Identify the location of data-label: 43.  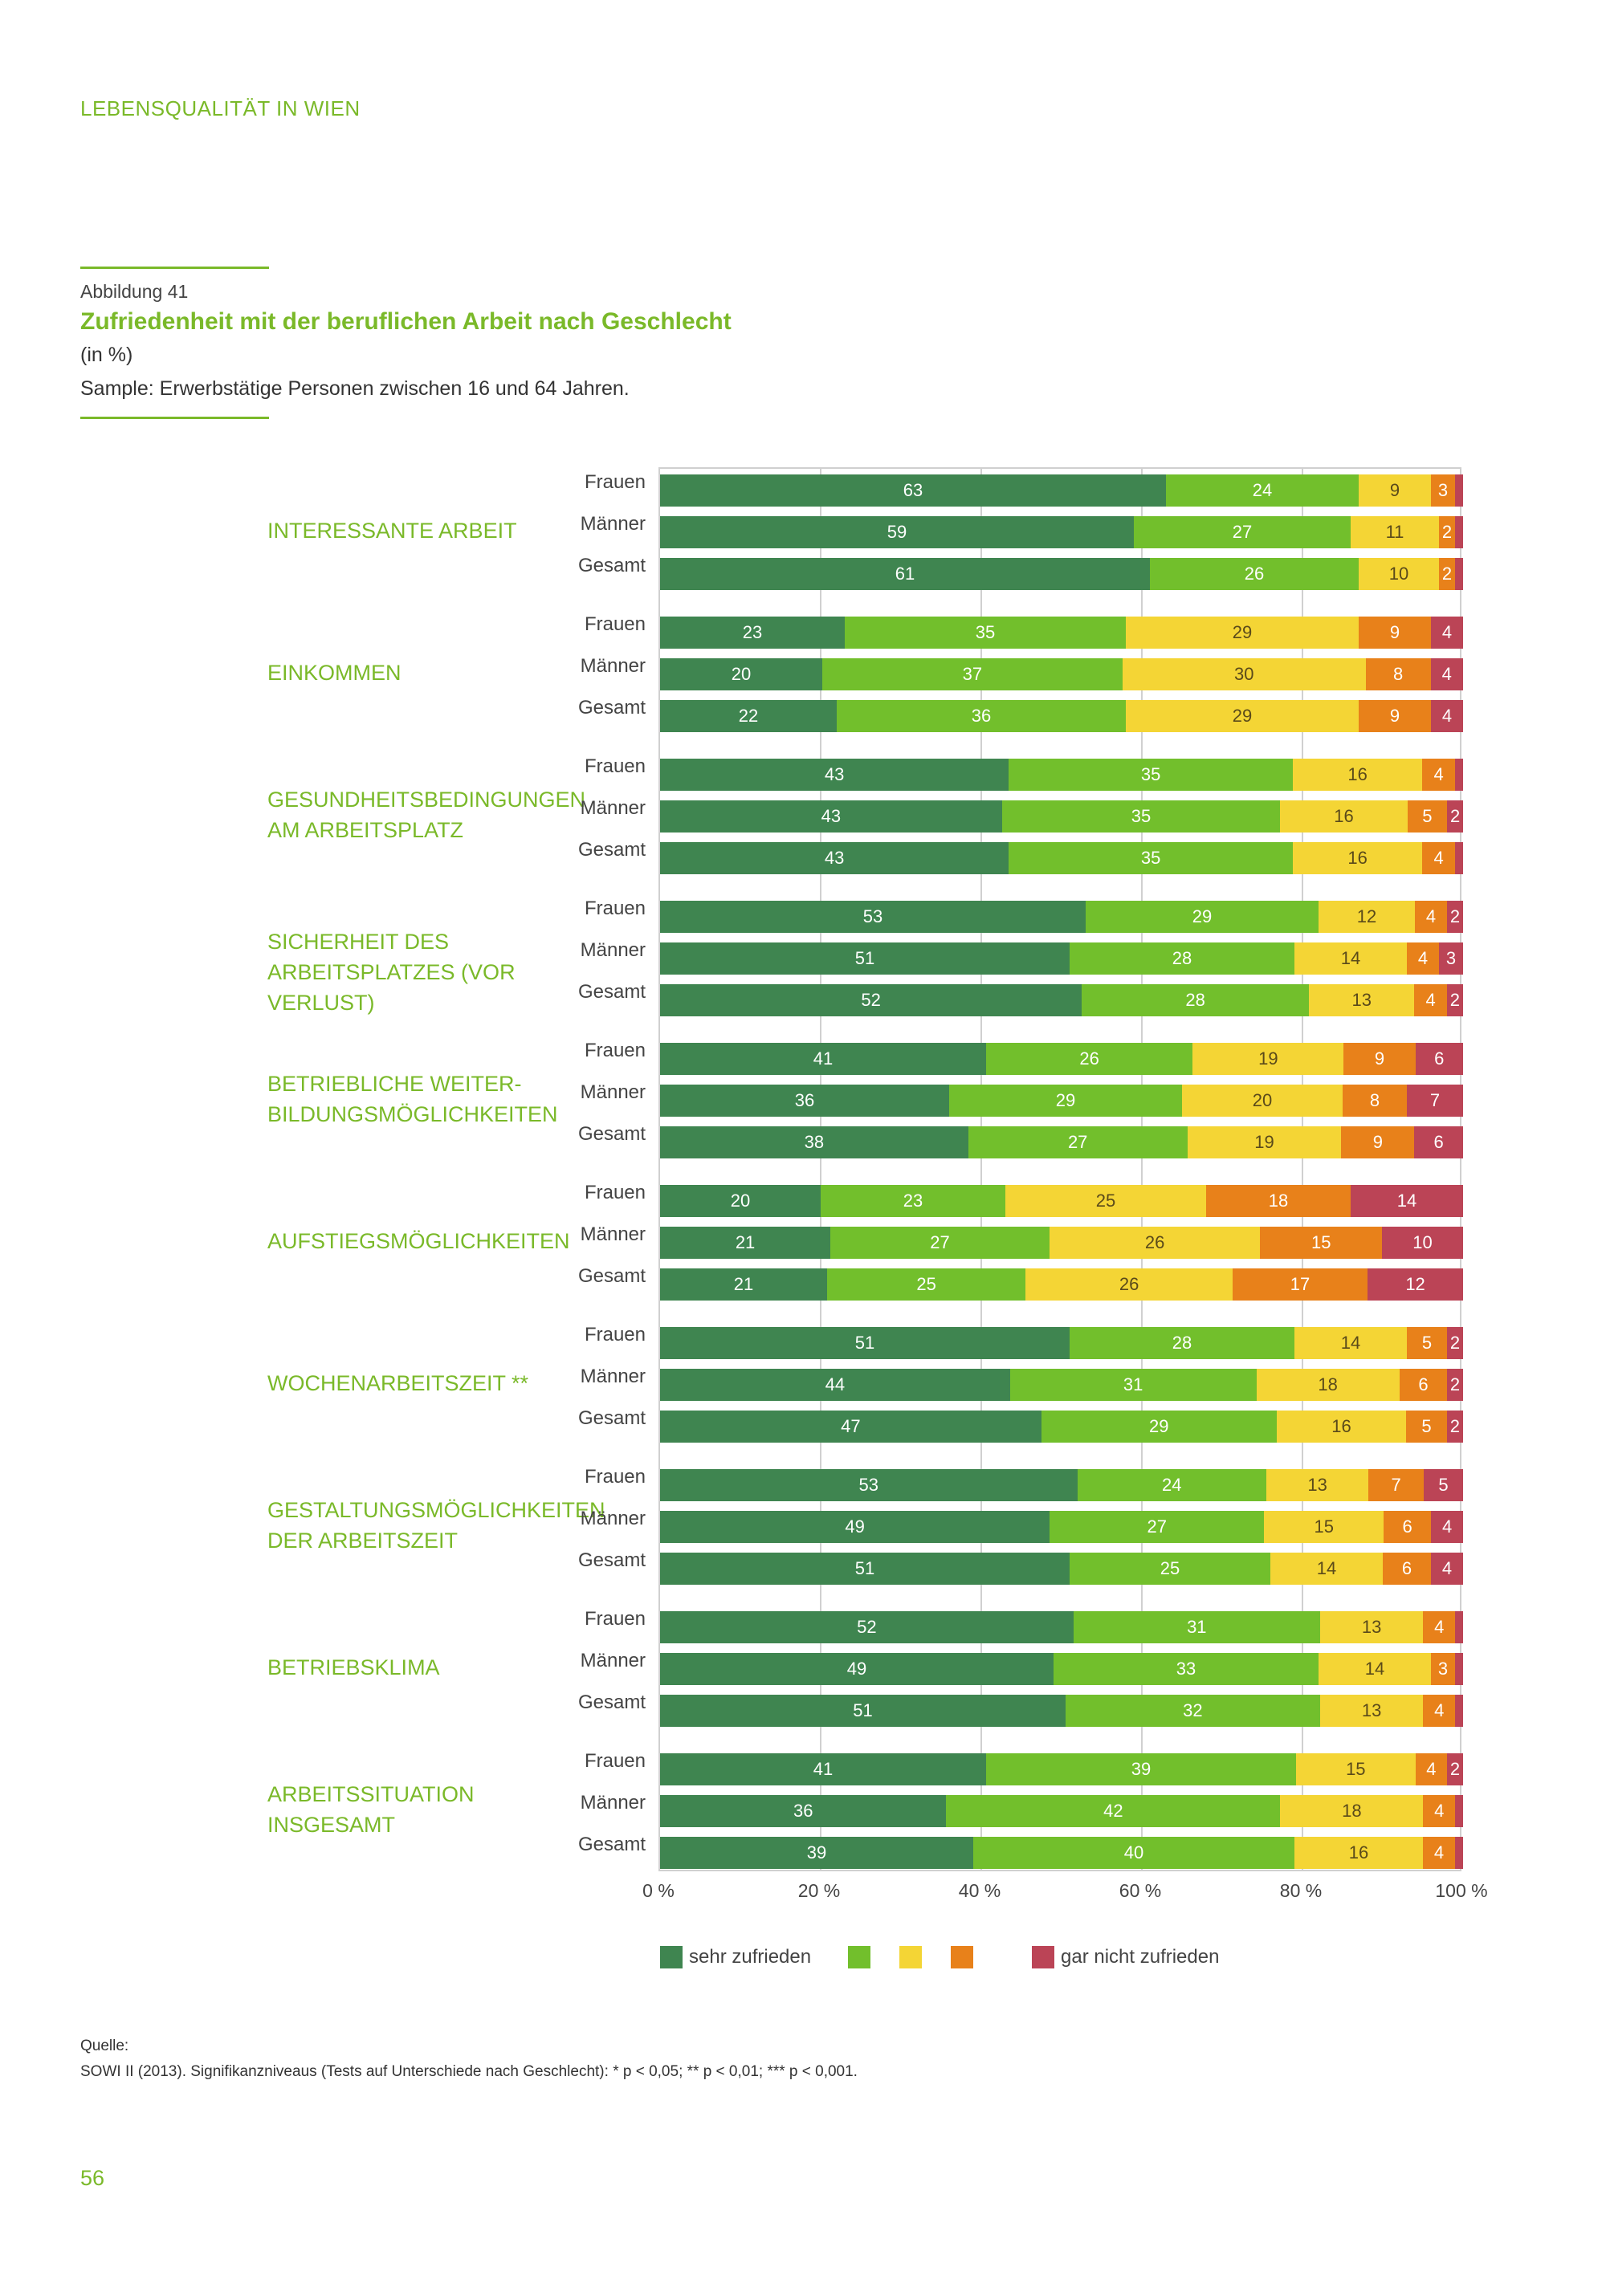
(834, 858).